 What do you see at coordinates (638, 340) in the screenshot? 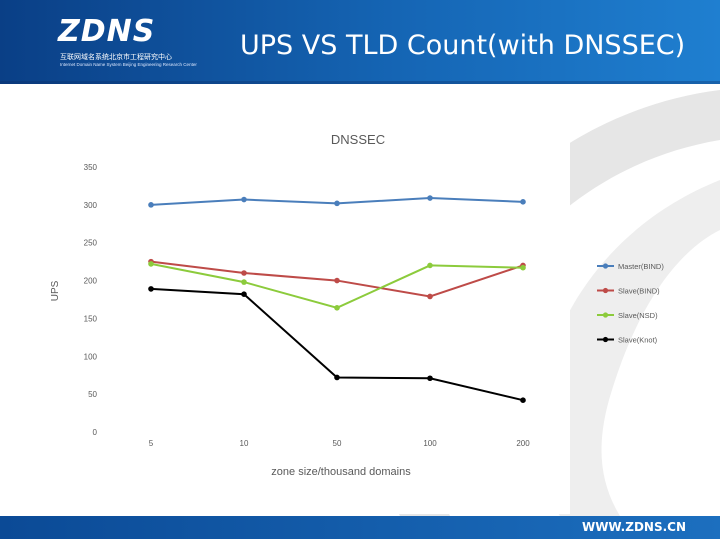
I see `legend-label: Slave(Knot)` at bounding box center [638, 340].